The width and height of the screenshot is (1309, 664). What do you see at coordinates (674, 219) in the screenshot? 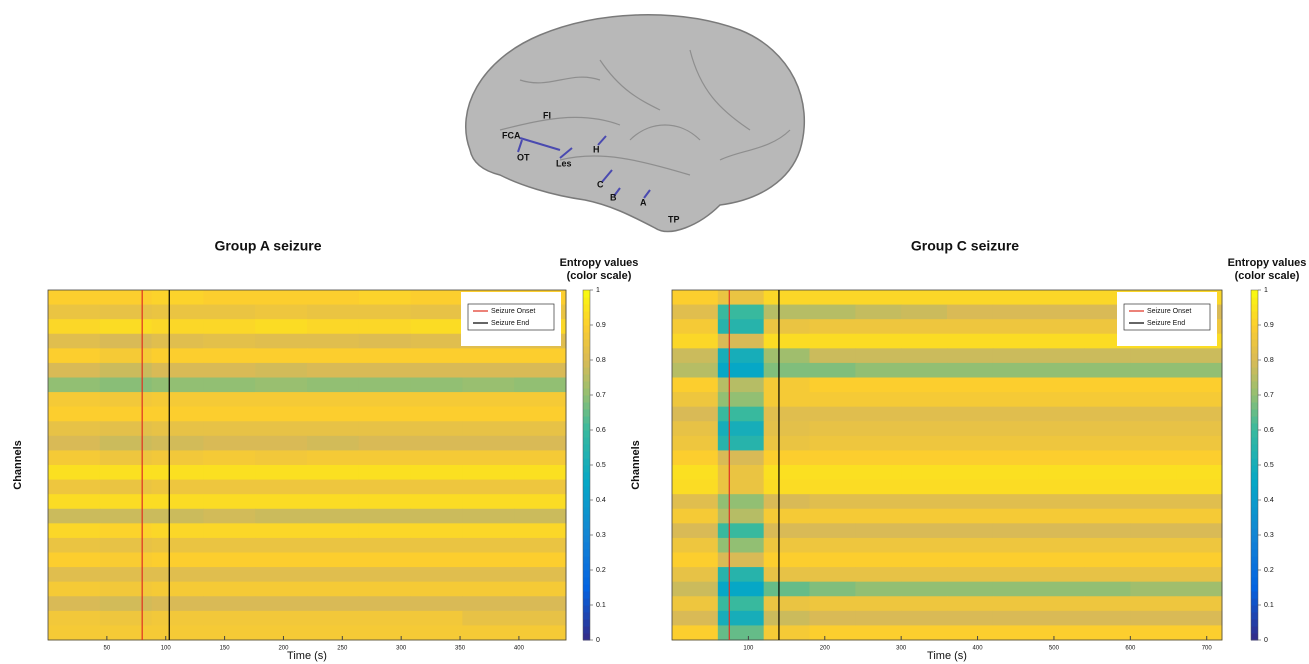
I see `brain-label: TP` at bounding box center [674, 219].